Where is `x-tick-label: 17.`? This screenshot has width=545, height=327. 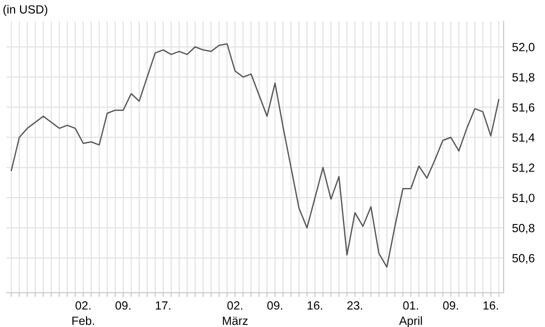
x-tick-label: 17. is located at coordinates (163, 305).